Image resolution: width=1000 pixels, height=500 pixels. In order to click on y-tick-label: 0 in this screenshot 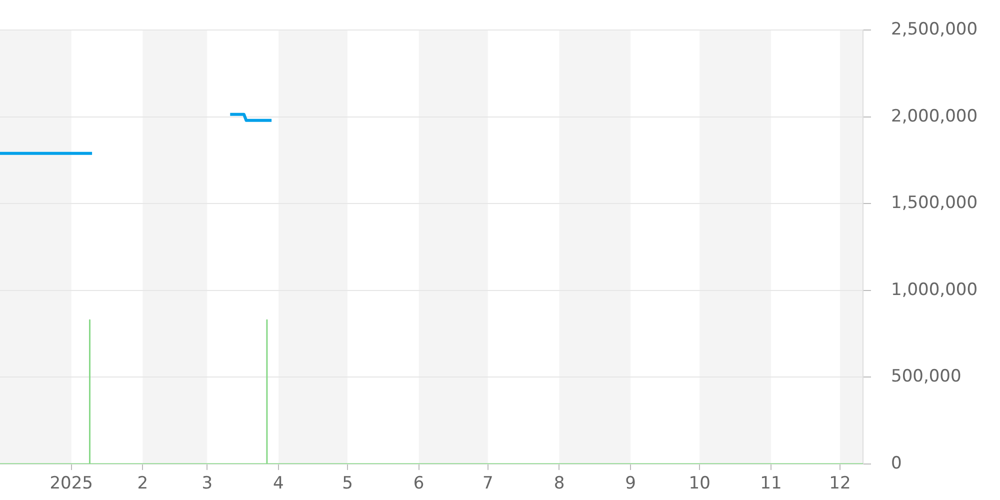, I will do `click(896, 463)`.